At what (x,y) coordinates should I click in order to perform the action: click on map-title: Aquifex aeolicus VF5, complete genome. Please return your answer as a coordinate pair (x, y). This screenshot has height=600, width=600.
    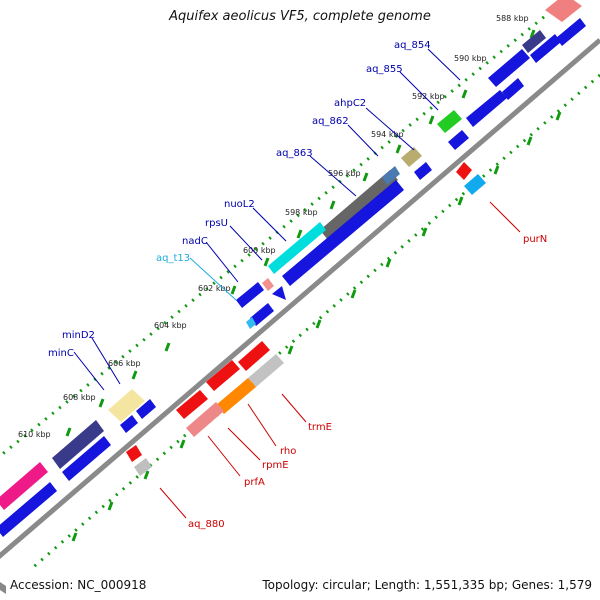
    Looking at the image, I should click on (300, 16).